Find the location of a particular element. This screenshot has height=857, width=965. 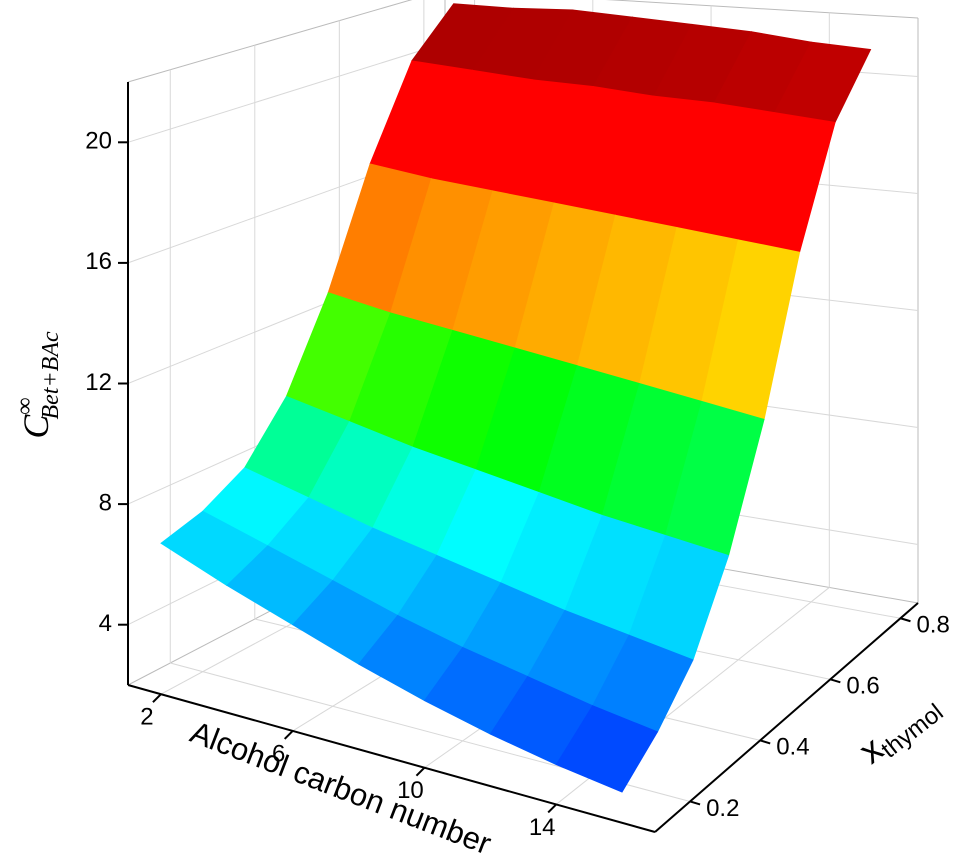

y-tick-label: 0.4 is located at coordinates (792, 747).